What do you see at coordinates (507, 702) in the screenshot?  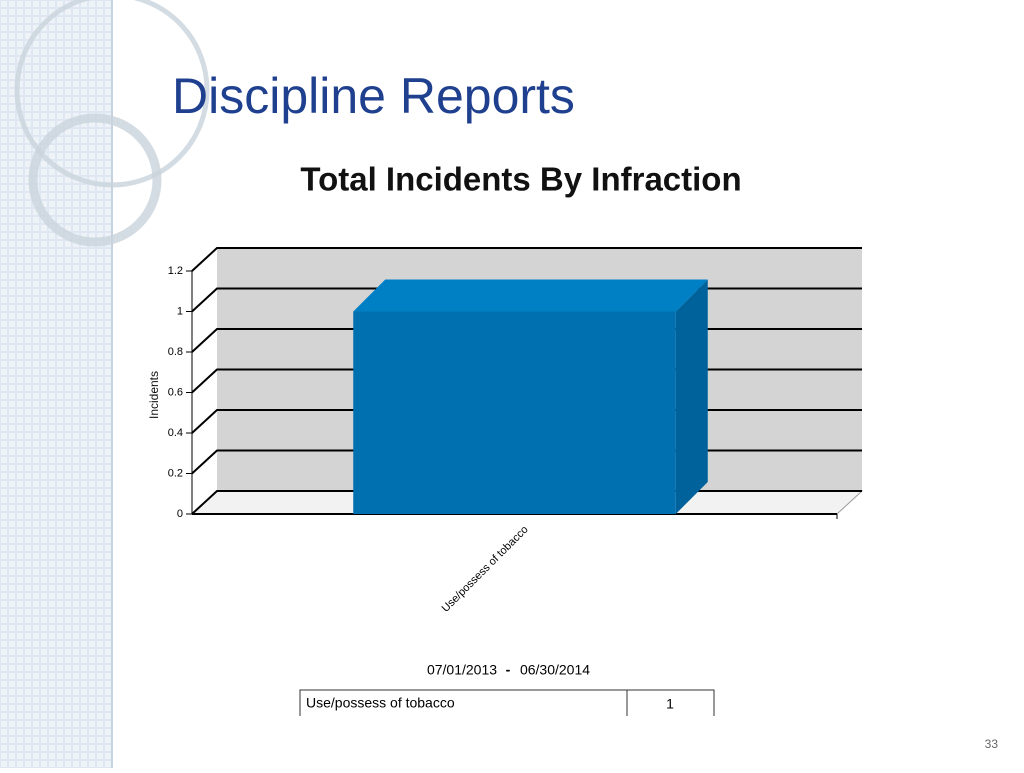 I see `table-border` at bounding box center [507, 702].